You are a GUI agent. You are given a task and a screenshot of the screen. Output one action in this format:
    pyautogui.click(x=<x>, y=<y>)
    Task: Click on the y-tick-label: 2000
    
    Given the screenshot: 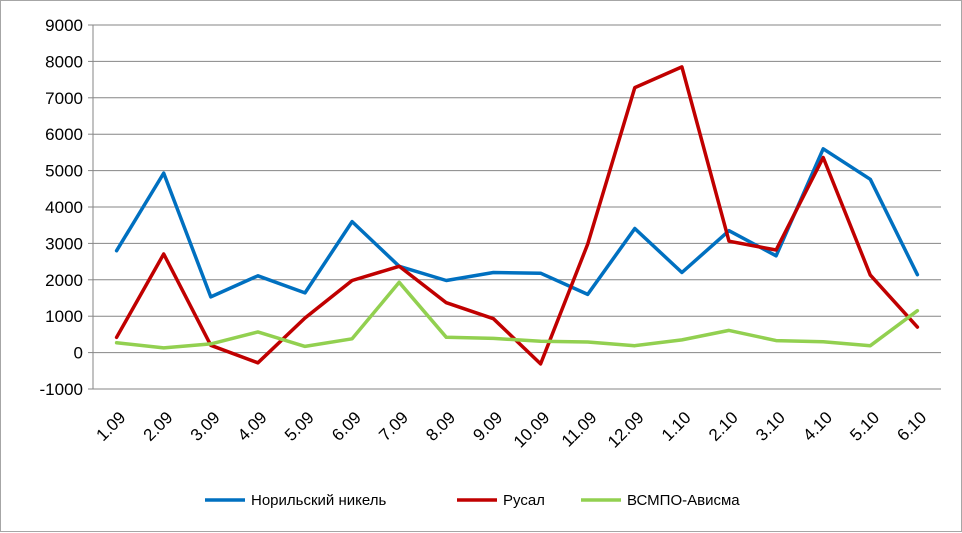 What is the action you would take?
    pyautogui.click(x=64, y=280)
    